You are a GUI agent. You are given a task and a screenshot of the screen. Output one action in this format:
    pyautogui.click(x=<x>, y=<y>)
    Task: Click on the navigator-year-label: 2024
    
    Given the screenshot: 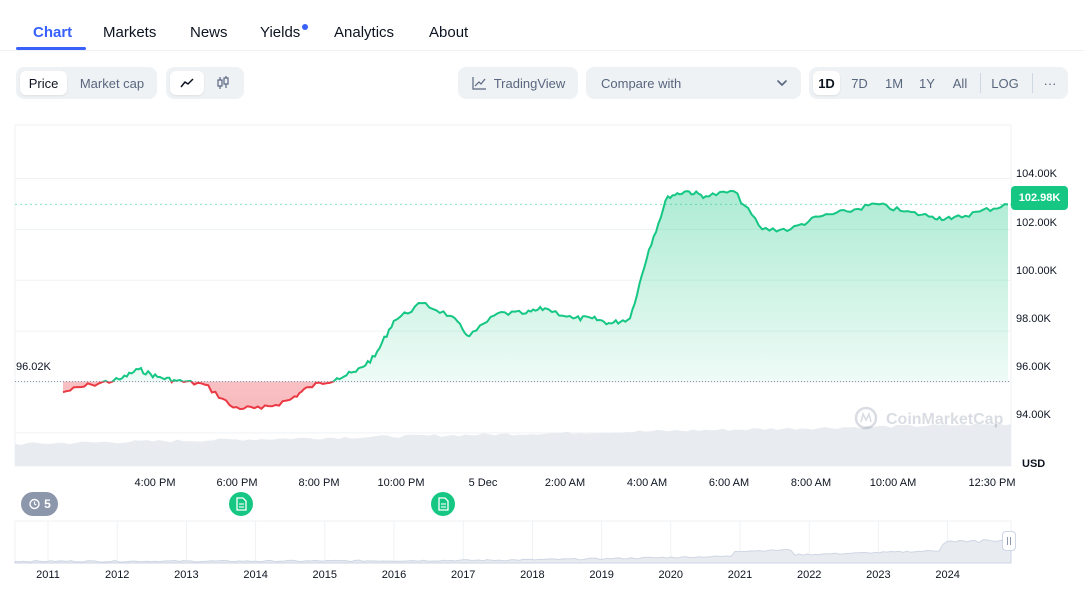 What is the action you would take?
    pyautogui.click(x=947, y=575)
    